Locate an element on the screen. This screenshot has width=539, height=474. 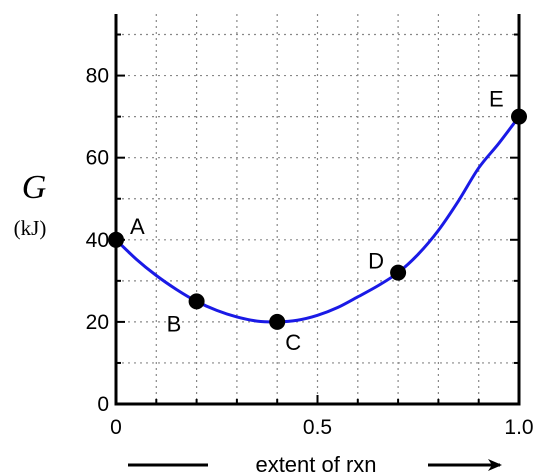
y-tick-label: 80 is located at coordinates (97, 76).